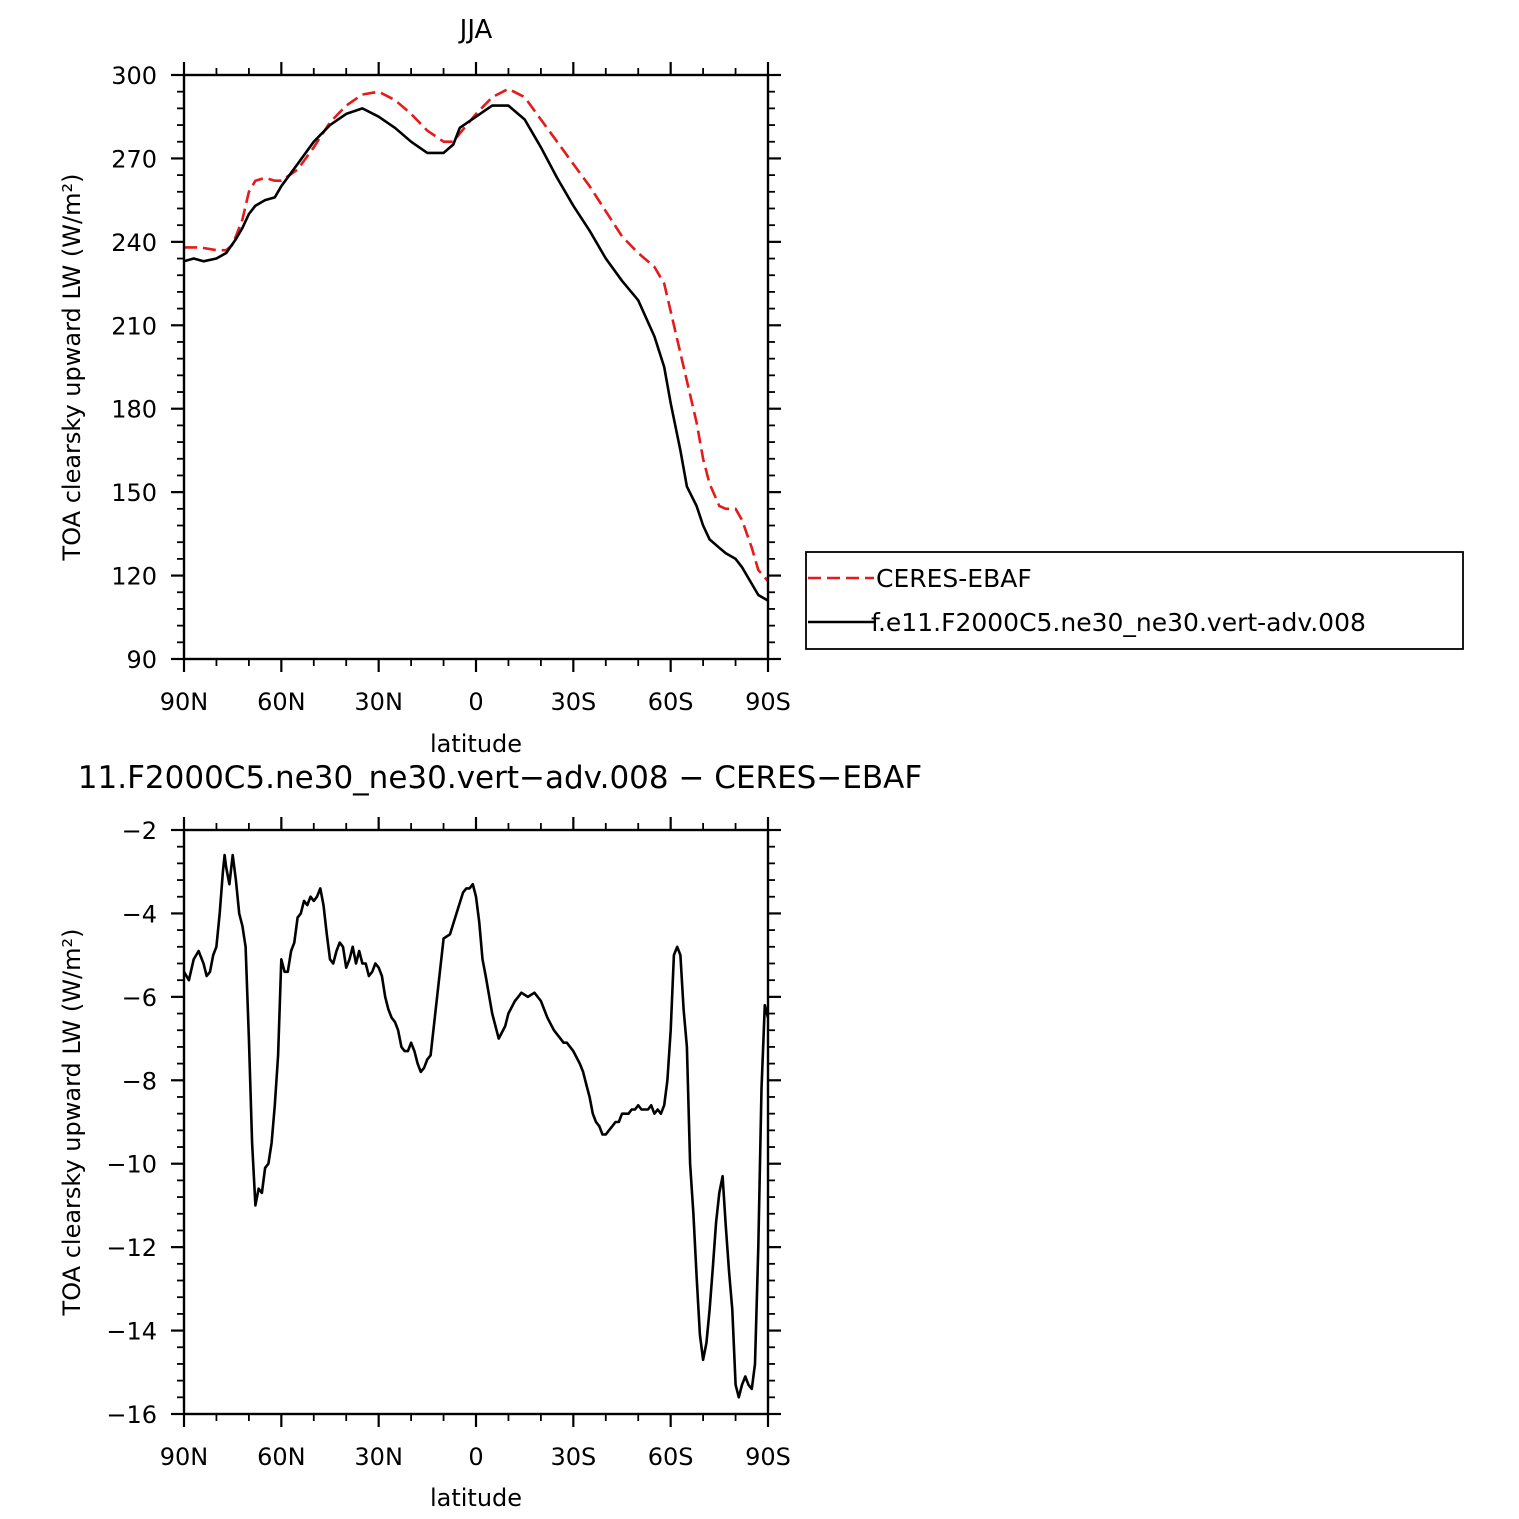 This screenshot has width=1519, height=1519. I want to click on y-tick-label: 150, so click(134, 493).